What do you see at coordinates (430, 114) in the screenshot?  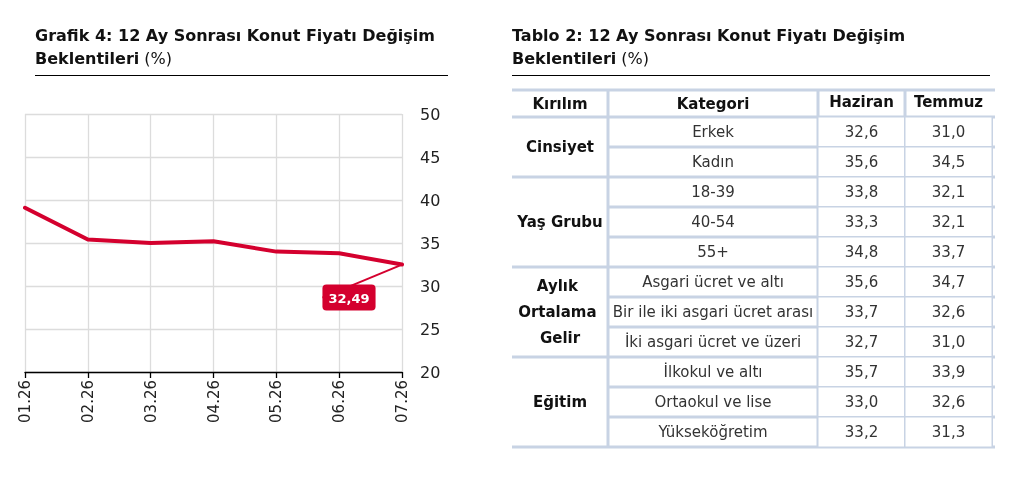 I see `y-tick-label: 50` at bounding box center [430, 114].